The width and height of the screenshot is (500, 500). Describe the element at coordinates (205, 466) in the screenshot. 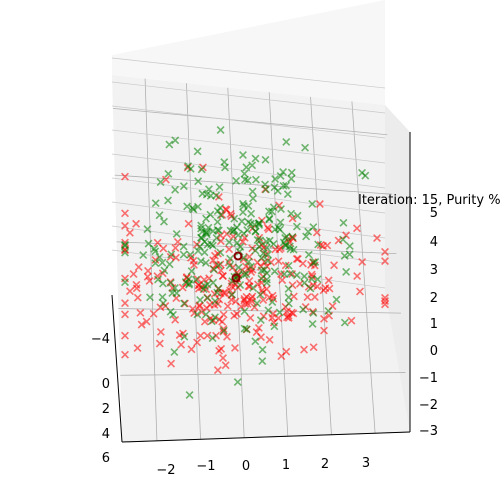

I see `x-tick-label: −1` at that location.